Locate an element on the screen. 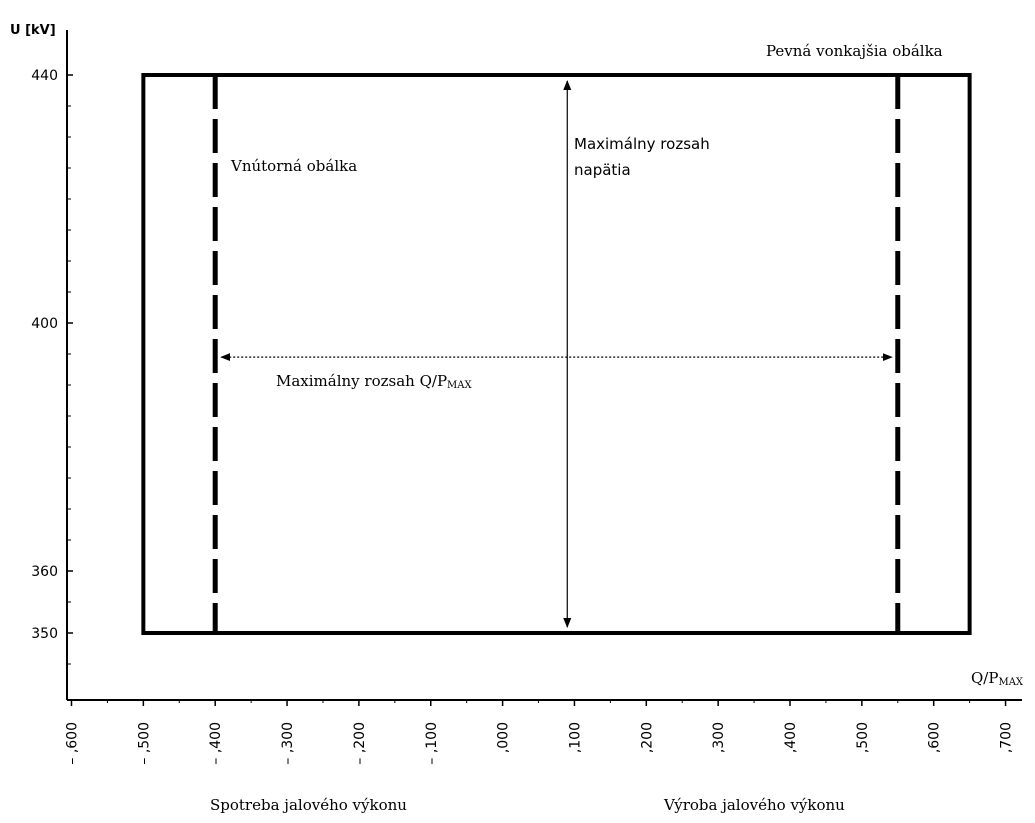  x-tick-label-group: – ,500 is located at coordinates (144, 743).